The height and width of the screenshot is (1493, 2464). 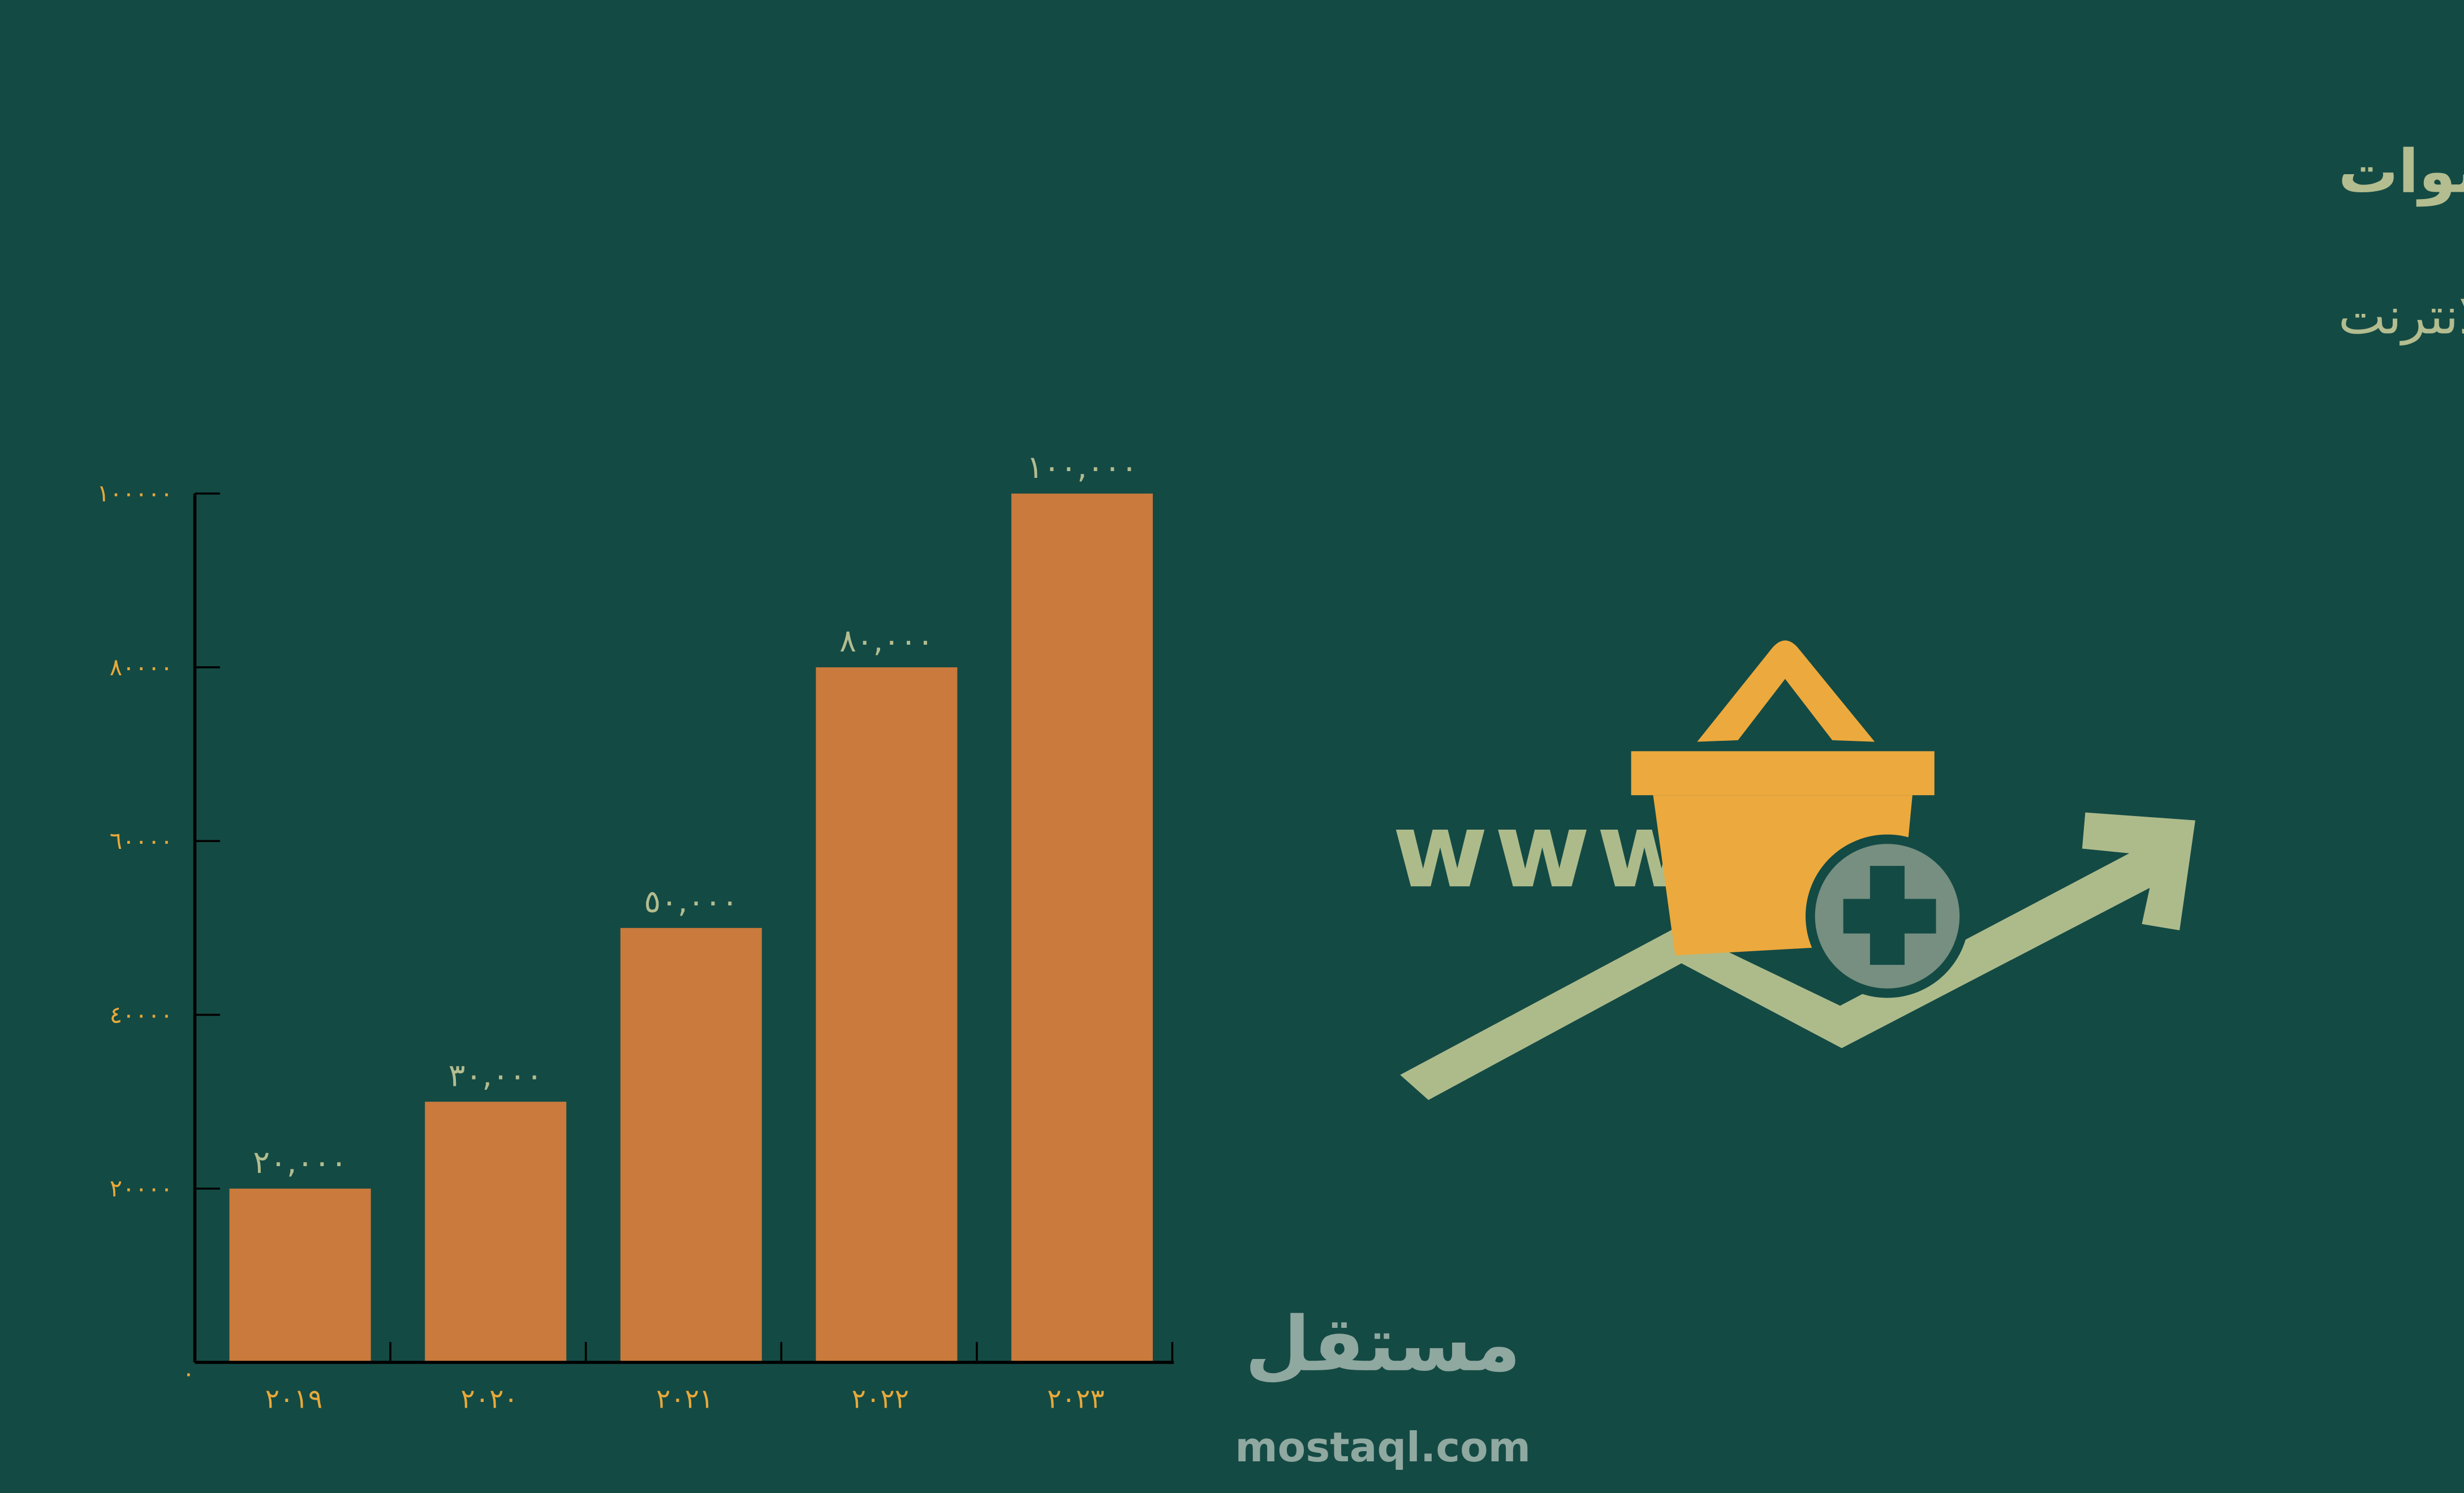 What do you see at coordinates (135, 493) in the screenshot?
I see `y-tick-label: ١٠٠٠٠٠` at bounding box center [135, 493].